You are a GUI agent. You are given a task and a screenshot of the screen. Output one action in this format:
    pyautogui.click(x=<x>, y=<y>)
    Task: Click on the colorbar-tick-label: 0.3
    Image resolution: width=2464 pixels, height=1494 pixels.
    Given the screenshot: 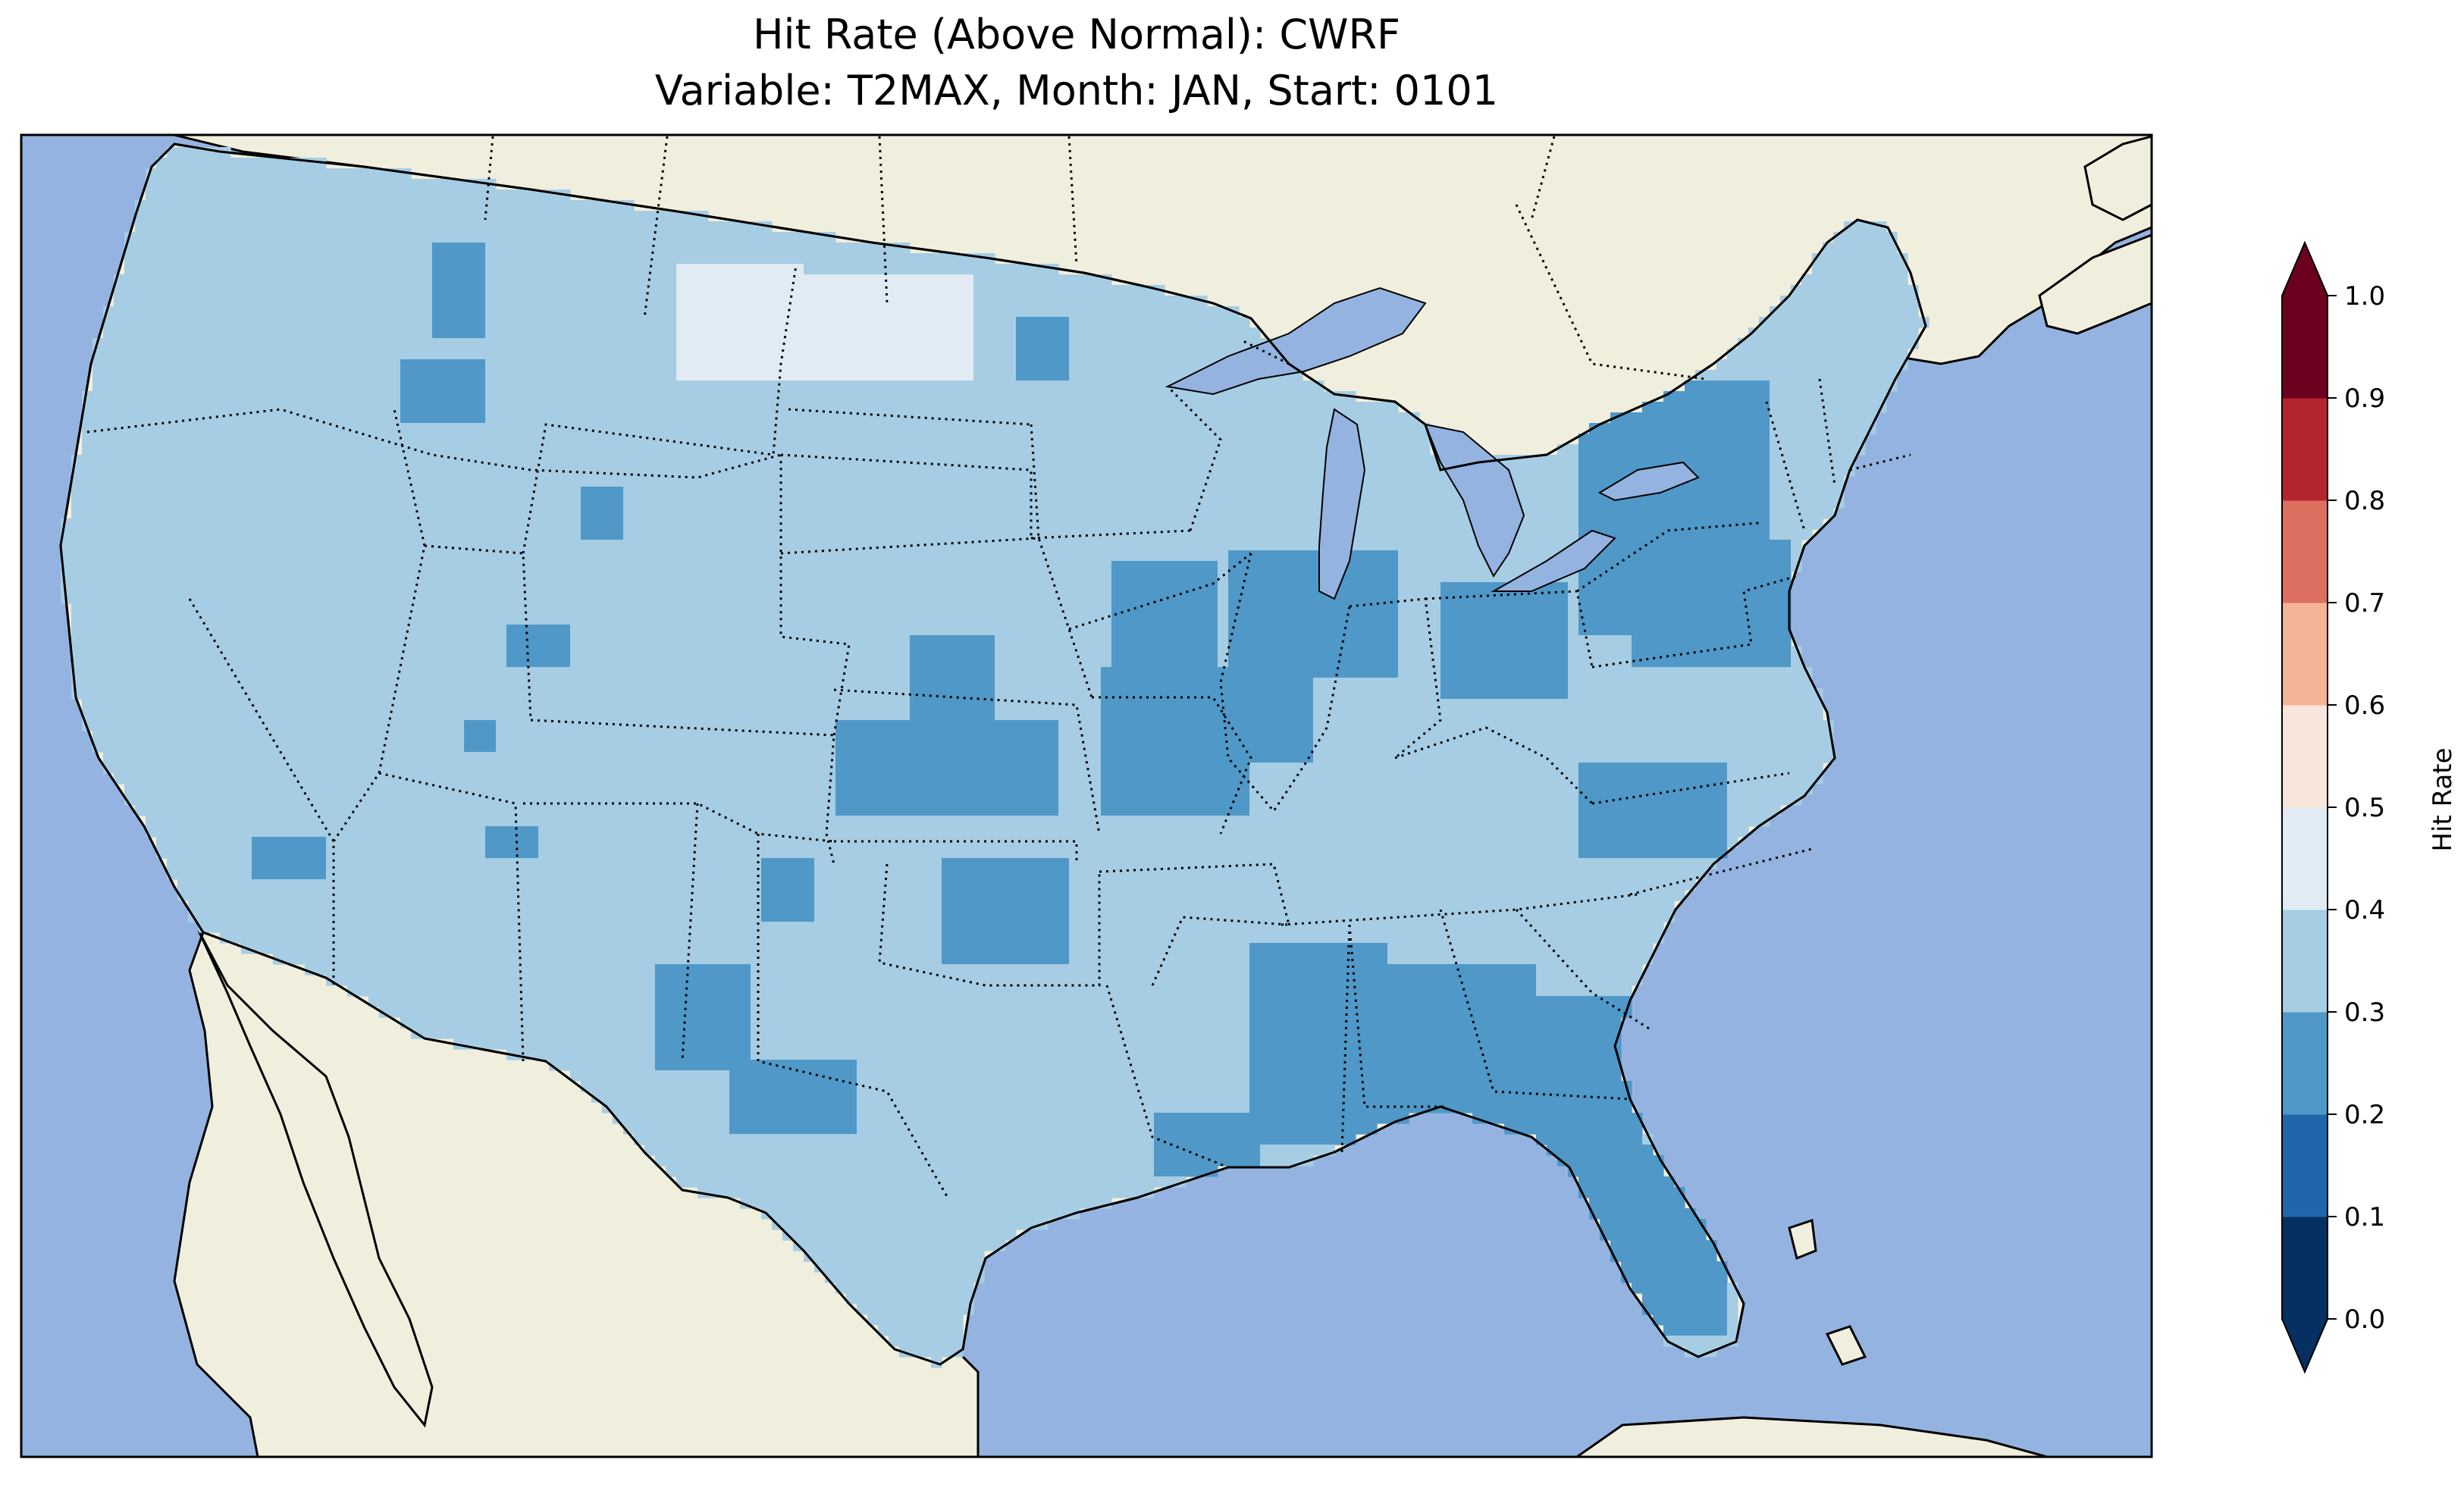 What is the action you would take?
    pyautogui.click(x=2364, y=1013)
    